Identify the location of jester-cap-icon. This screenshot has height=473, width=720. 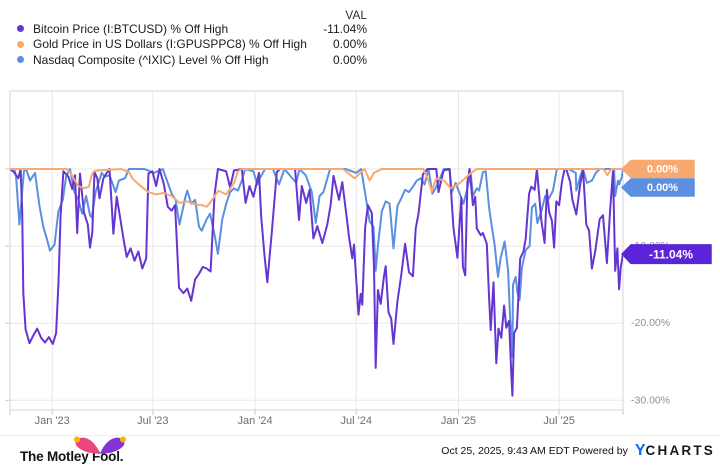
(100, 445).